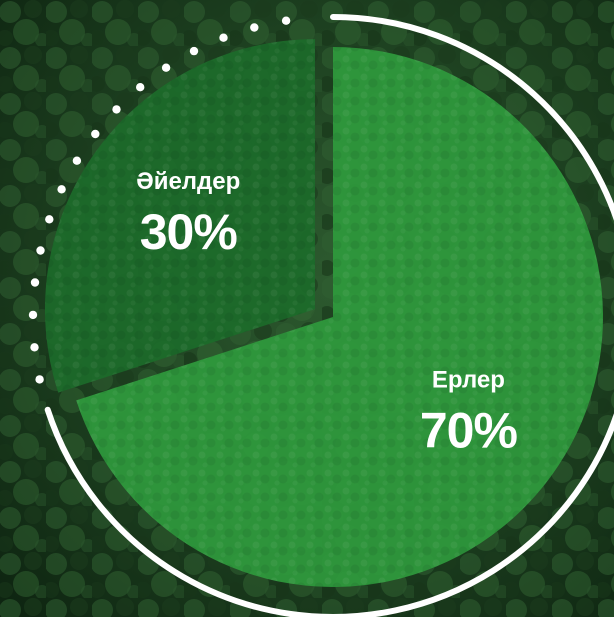  Describe the element at coordinates (188, 181) in the screenshot. I see `slice-name-label-1: Әйелдер` at that location.